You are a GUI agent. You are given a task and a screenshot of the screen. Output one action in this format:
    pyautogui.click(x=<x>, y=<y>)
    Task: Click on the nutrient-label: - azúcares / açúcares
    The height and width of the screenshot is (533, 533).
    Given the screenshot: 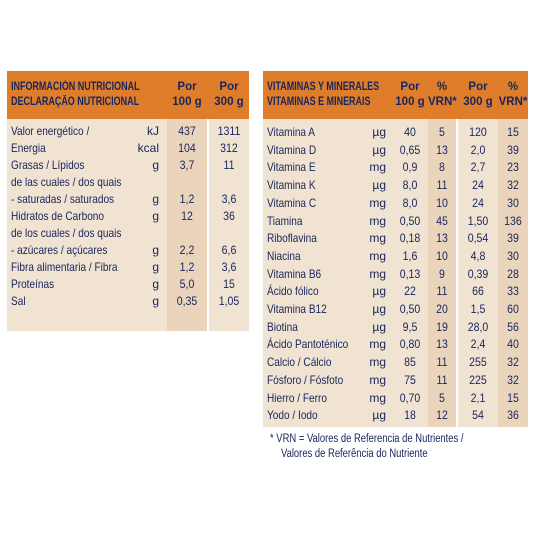 What is the action you would take?
    pyautogui.click(x=59, y=250)
    